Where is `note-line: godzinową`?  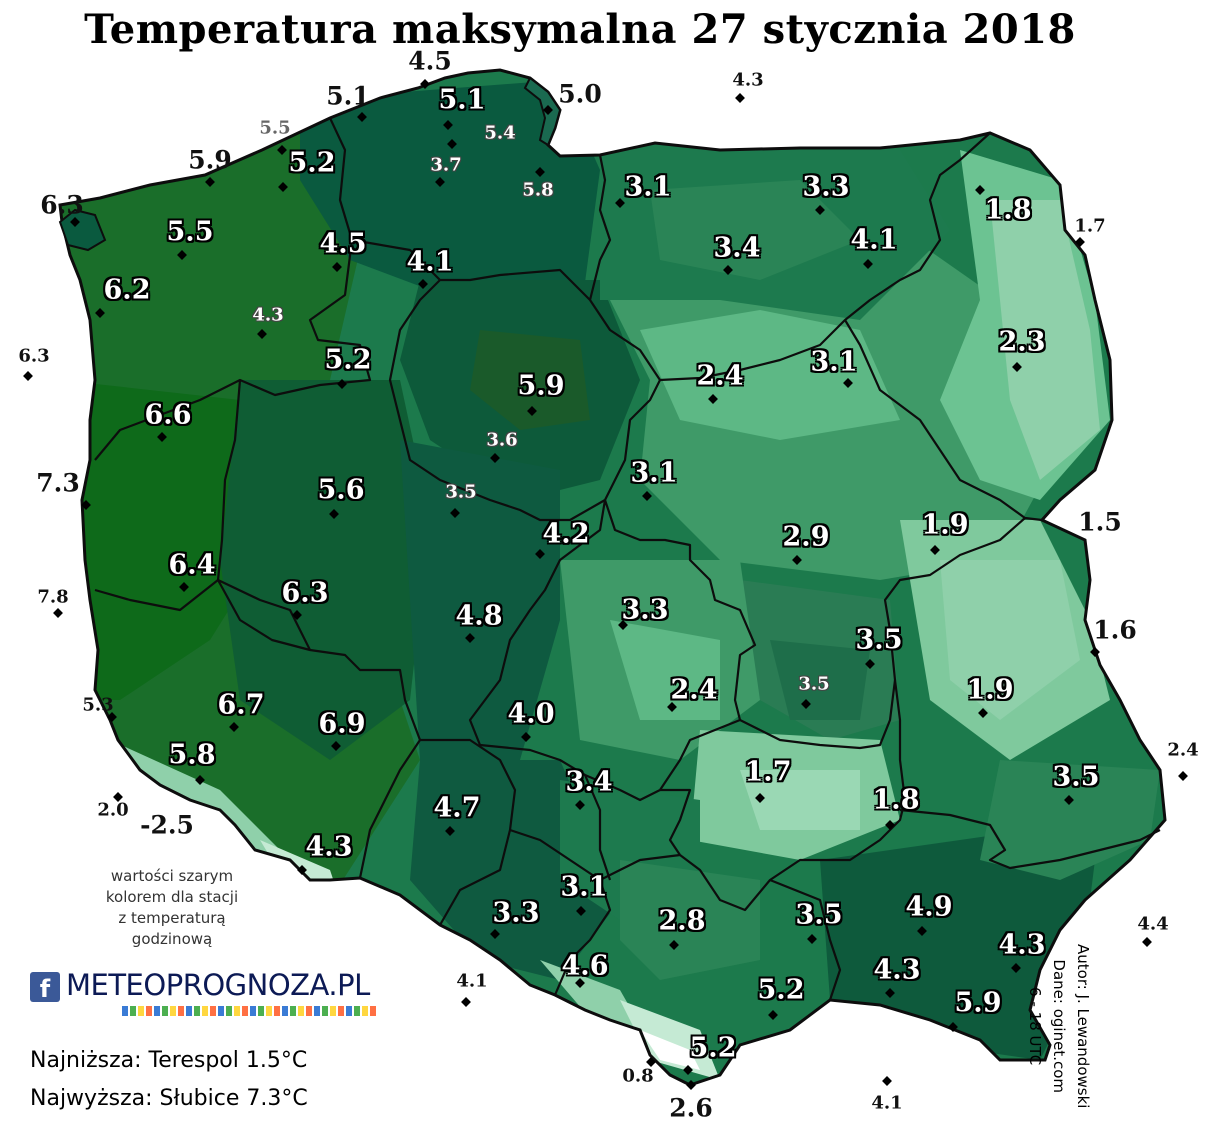
note-line: godzinową is located at coordinates (172, 939).